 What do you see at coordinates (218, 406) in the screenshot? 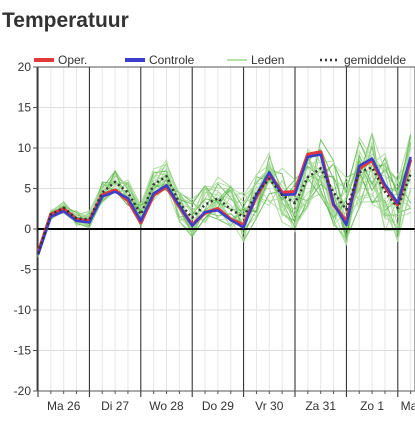
I see `x-day-label: Do 29` at bounding box center [218, 406].